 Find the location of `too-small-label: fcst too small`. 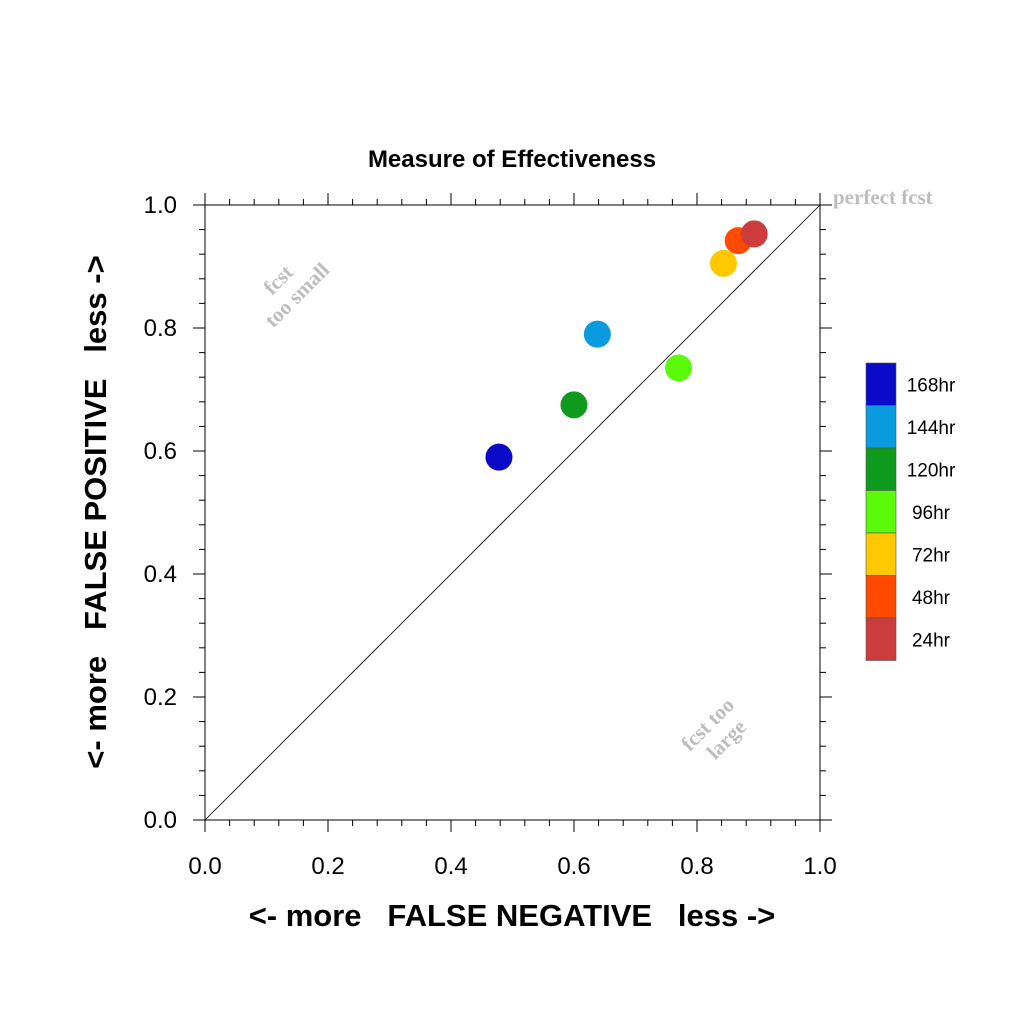

too-small-label: fcst too small is located at coordinates (288, 286).